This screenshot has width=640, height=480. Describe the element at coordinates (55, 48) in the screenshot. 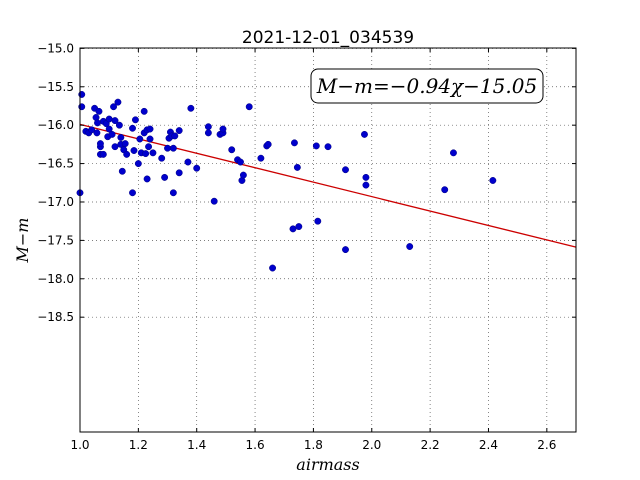

I see `y-tick-label: −15.0` at that location.